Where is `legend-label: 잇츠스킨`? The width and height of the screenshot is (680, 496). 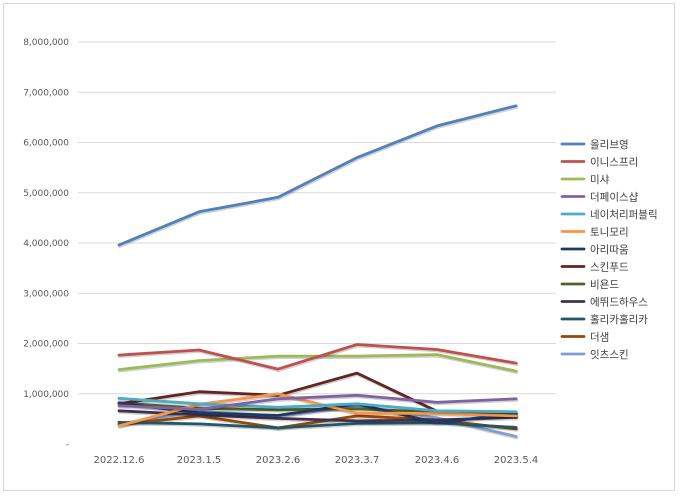
legend-label: 잇츠스킨 is located at coordinates (609, 355).